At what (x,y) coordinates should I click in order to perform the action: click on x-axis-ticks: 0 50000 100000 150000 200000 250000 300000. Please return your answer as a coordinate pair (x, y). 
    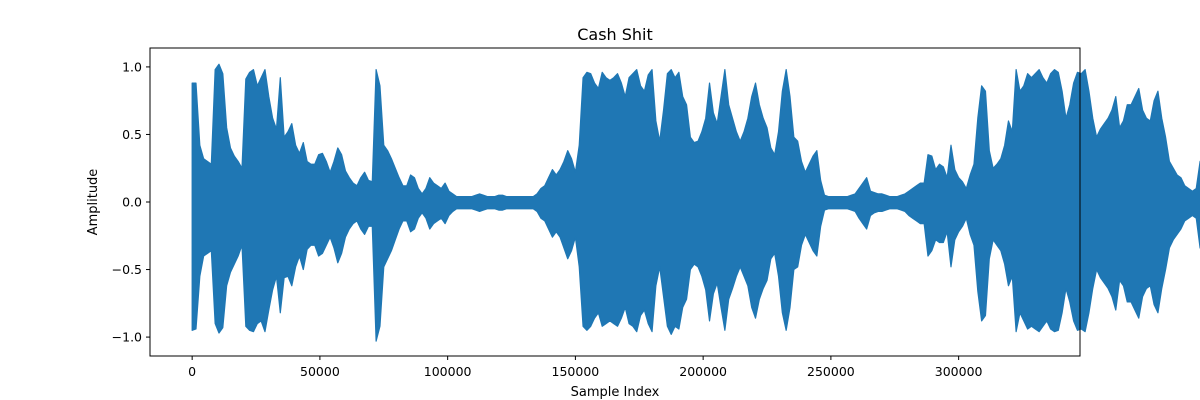
    Looking at the image, I should click on (585, 367).